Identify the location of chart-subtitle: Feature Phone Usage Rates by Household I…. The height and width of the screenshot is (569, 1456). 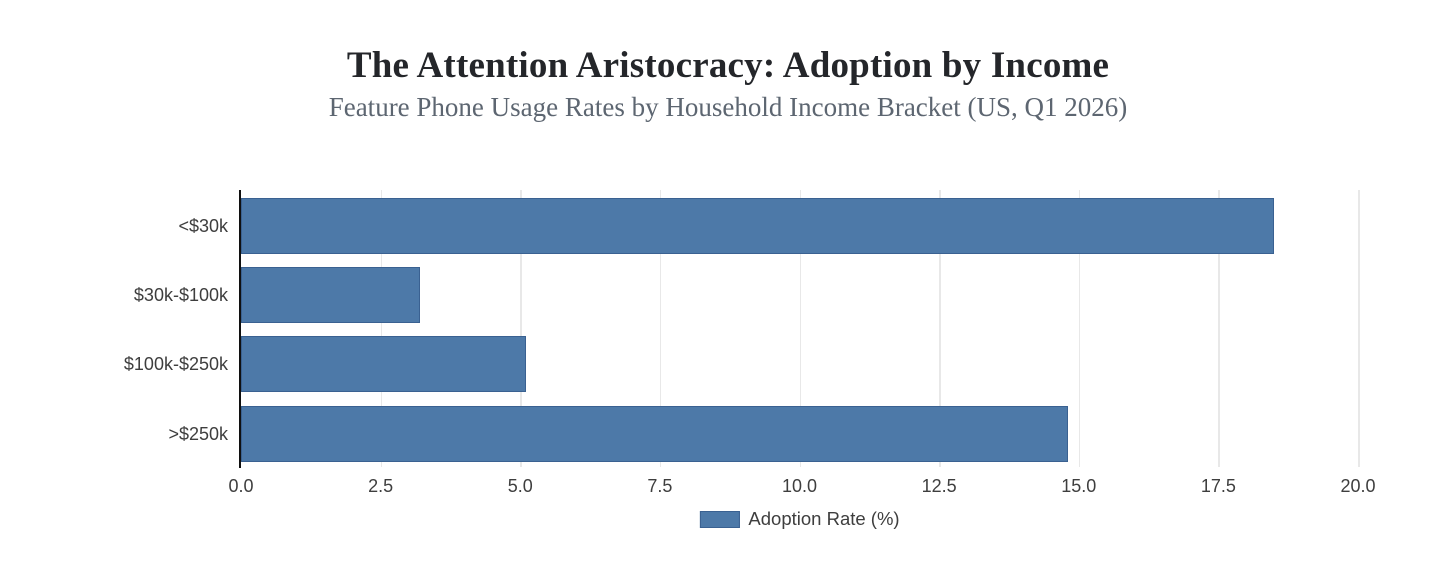
(728, 107).